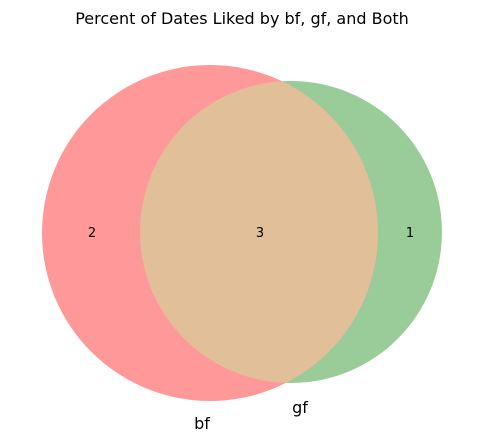  Describe the element at coordinates (410, 233) in the screenshot. I see `gf-only-count: 1` at that location.